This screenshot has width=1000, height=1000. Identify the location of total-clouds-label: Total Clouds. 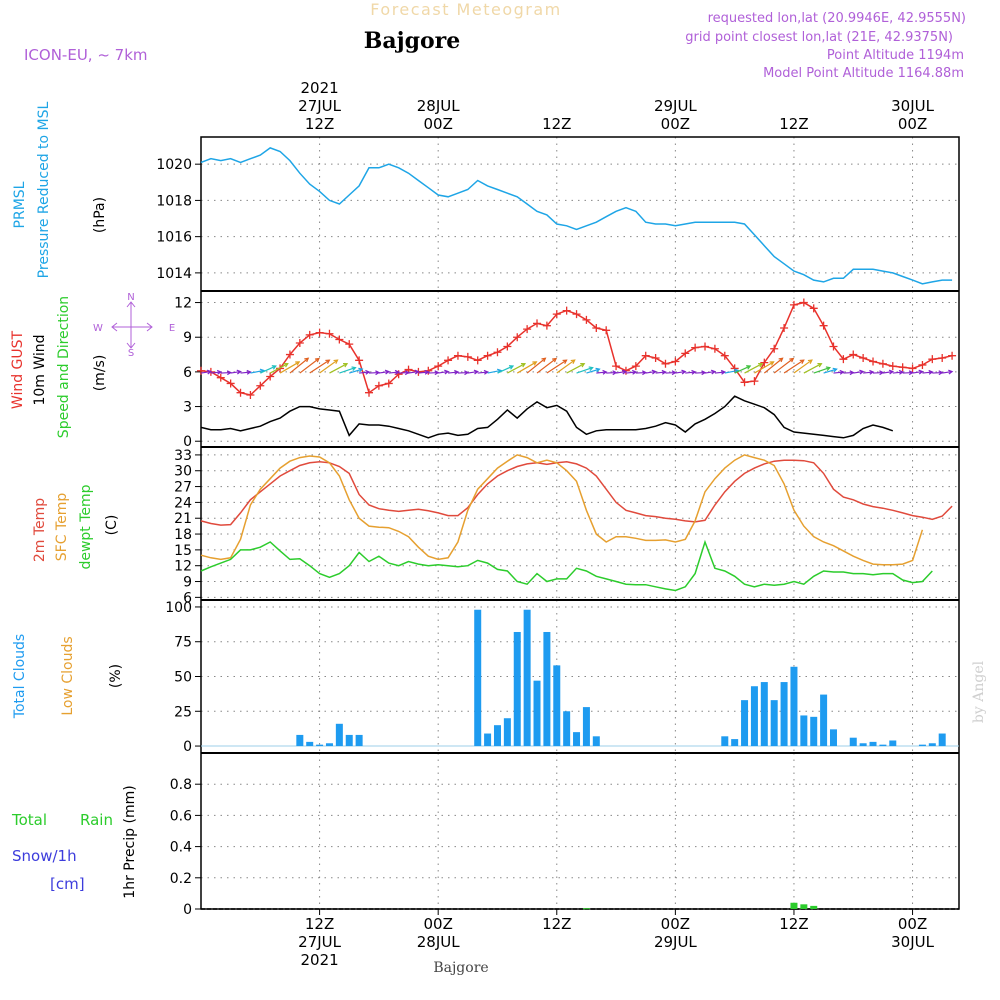
(20, 676).